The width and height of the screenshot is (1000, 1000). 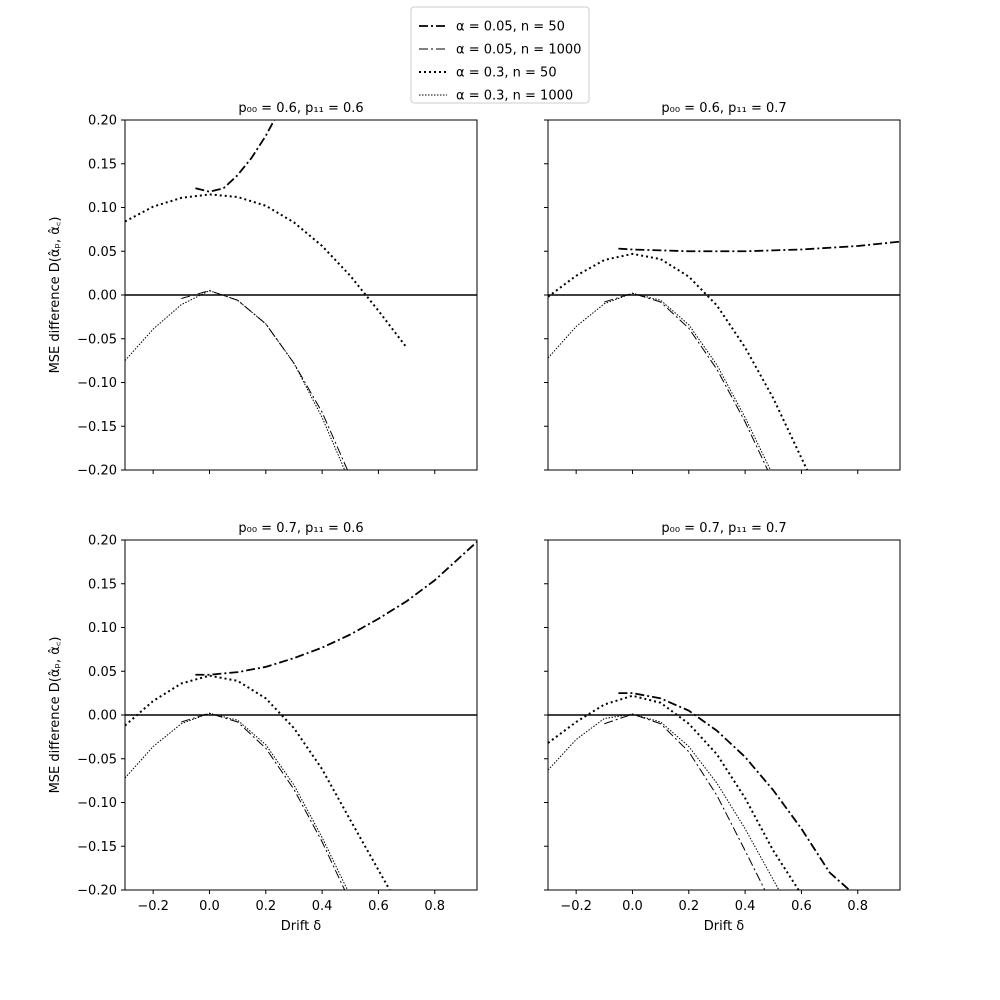 I want to click on legend-entry: α = 0.05, n = 50, so click(x=492, y=27).